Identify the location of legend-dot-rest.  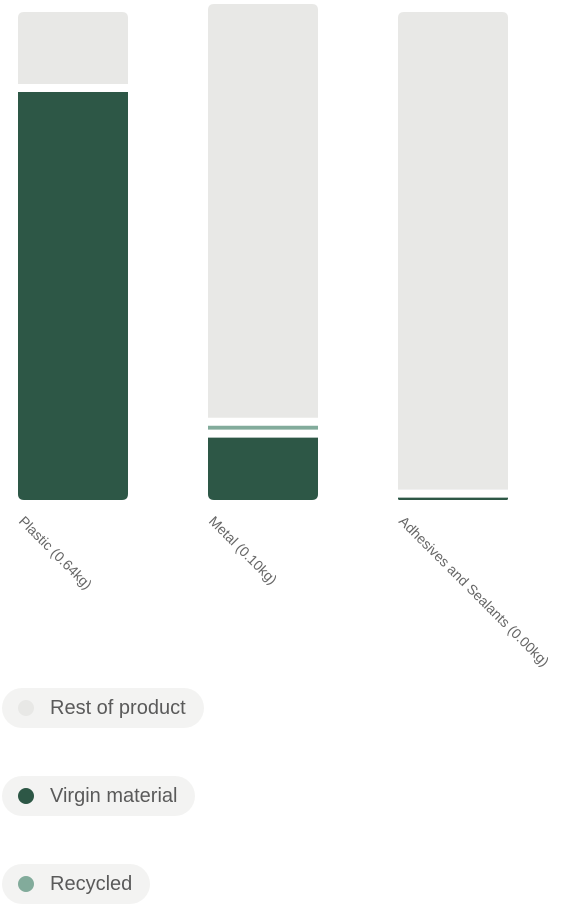
(26, 708).